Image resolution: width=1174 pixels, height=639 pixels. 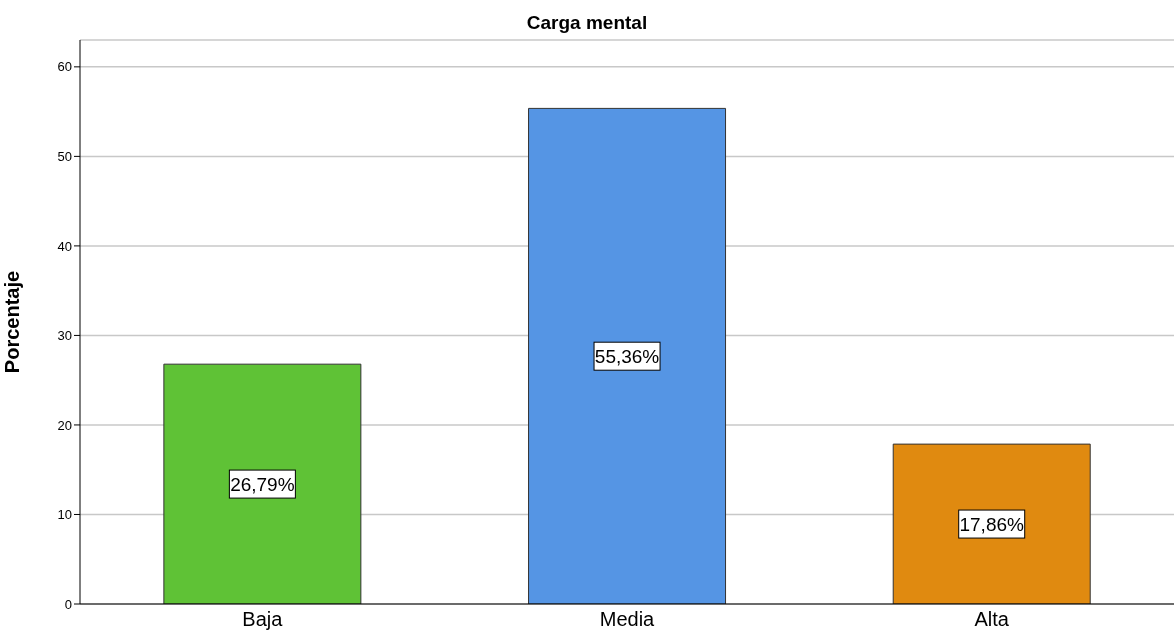 I want to click on data-label: 26,79%, so click(x=262, y=485).